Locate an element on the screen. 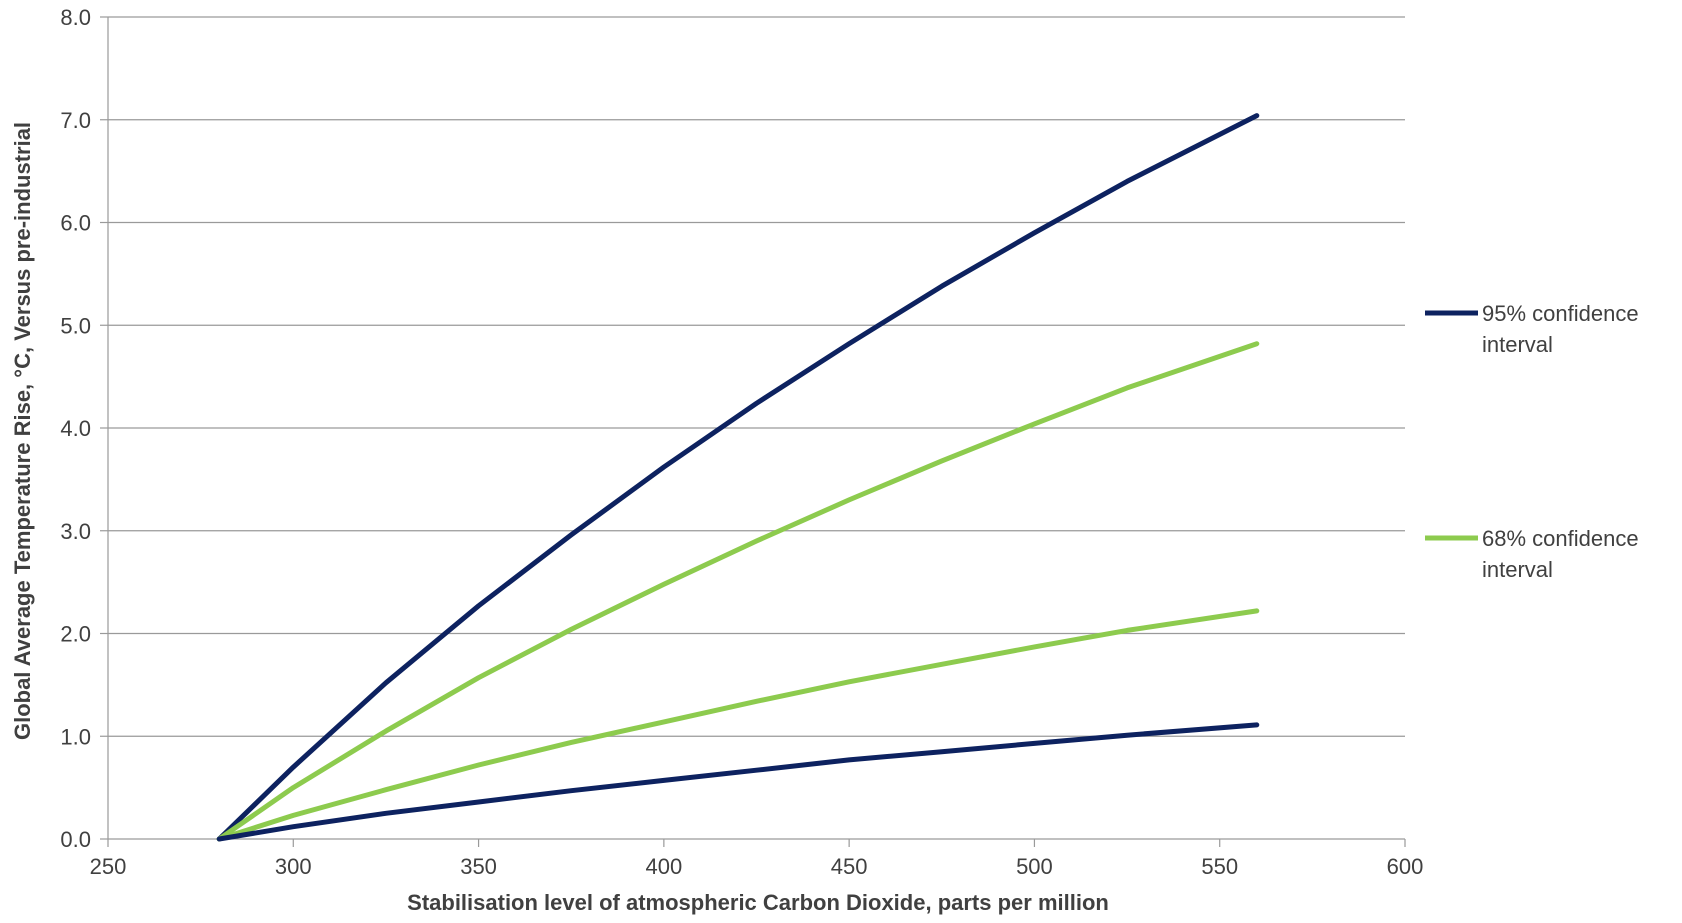 This screenshot has width=1682, height=923. legend-label: 68% confidence is located at coordinates (1560, 538).